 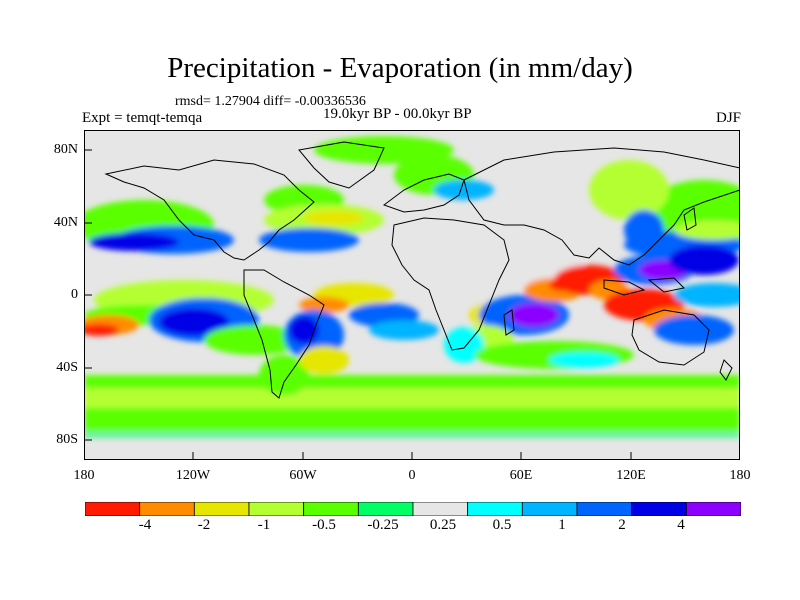 What do you see at coordinates (521, 475) in the screenshot?
I see `lon-label-60e: 60E` at bounding box center [521, 475].